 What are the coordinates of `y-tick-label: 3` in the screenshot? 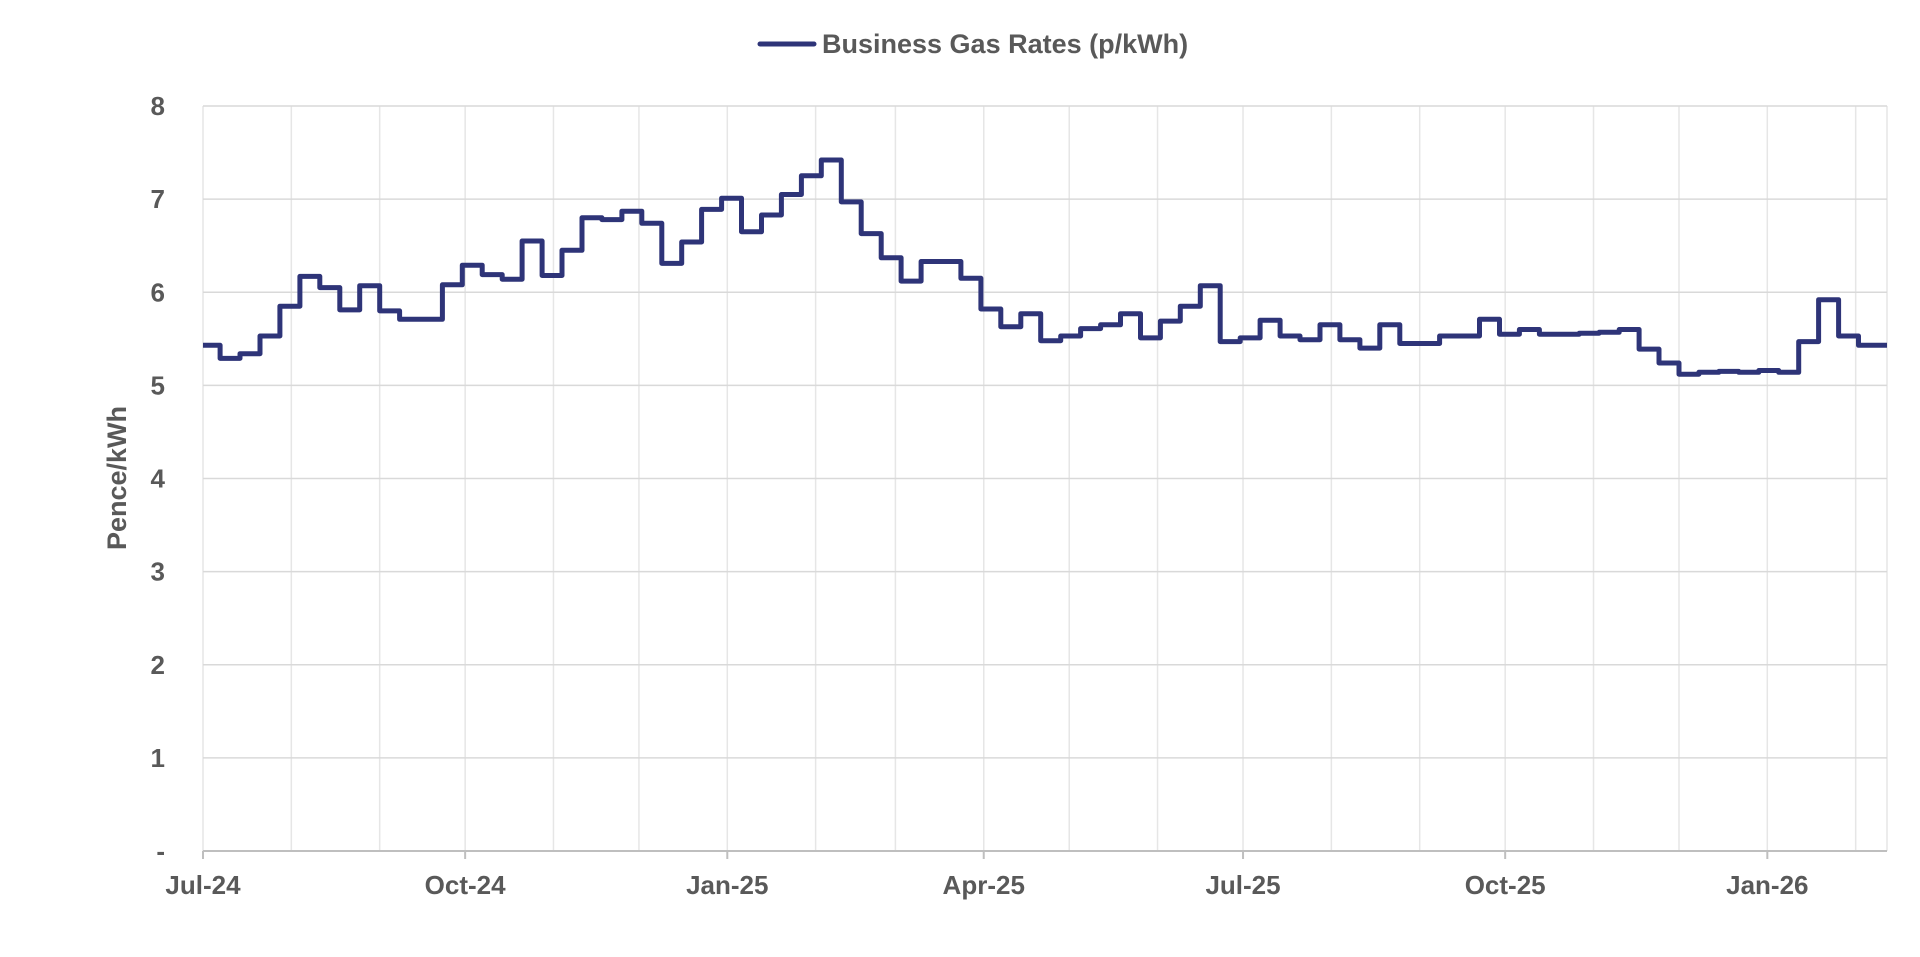 It's located at (158, 572).